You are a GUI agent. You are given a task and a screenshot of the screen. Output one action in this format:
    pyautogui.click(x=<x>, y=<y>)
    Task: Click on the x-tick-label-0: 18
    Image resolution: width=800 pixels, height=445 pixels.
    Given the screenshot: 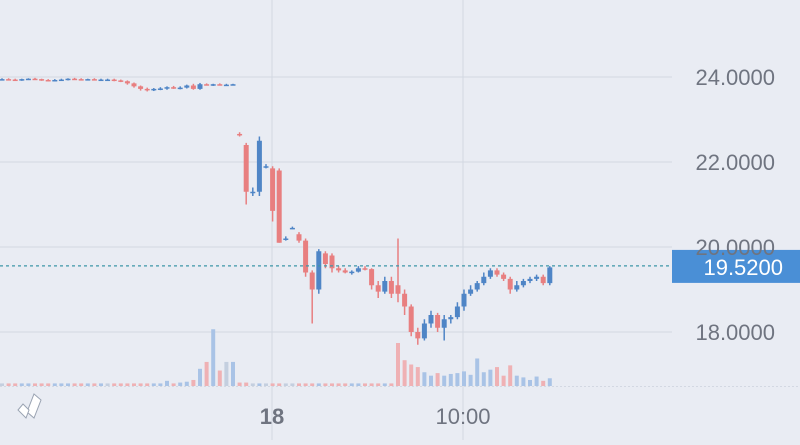 What is the action you would take?
    pyautogui.click(x=272, y=416)
    